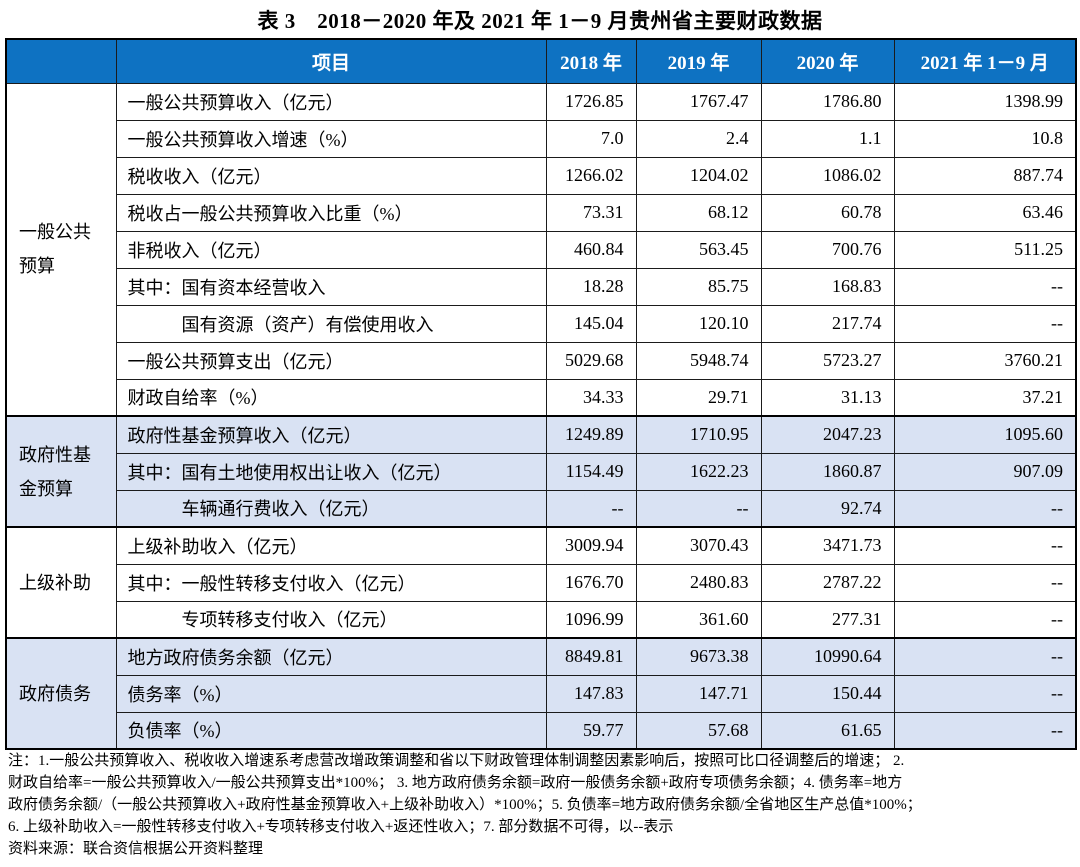 This screenshot has height=867, width=1080. Describe the element at coordinates (985, 249) in the screenshot. I see `value-cell: 511.25` at that location.